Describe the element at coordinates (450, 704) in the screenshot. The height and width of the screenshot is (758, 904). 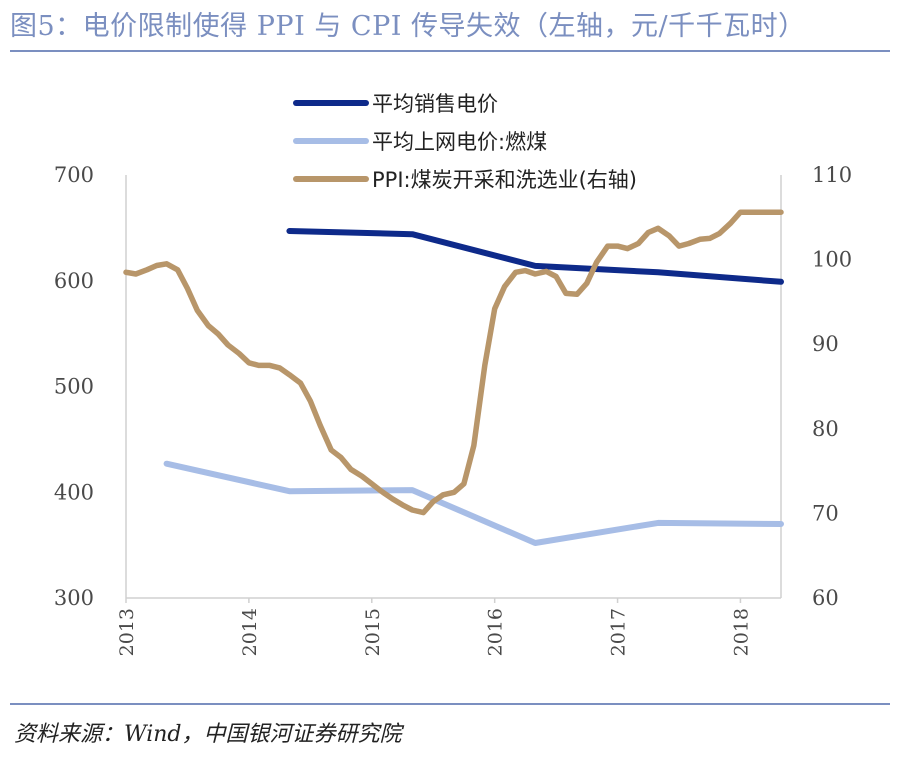
I see `source-divider` at that location.